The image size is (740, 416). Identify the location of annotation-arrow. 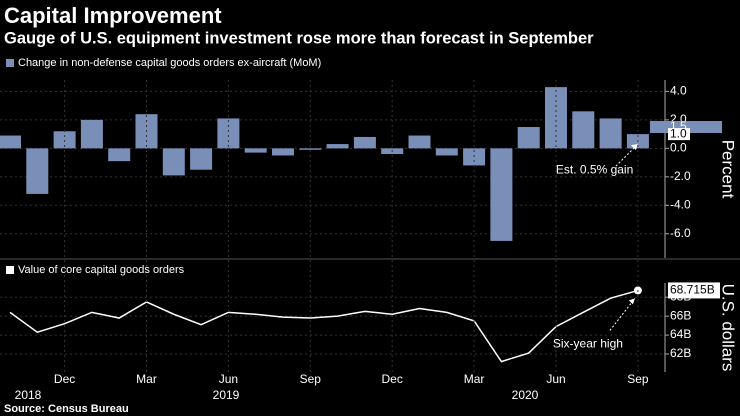
(622, 314).